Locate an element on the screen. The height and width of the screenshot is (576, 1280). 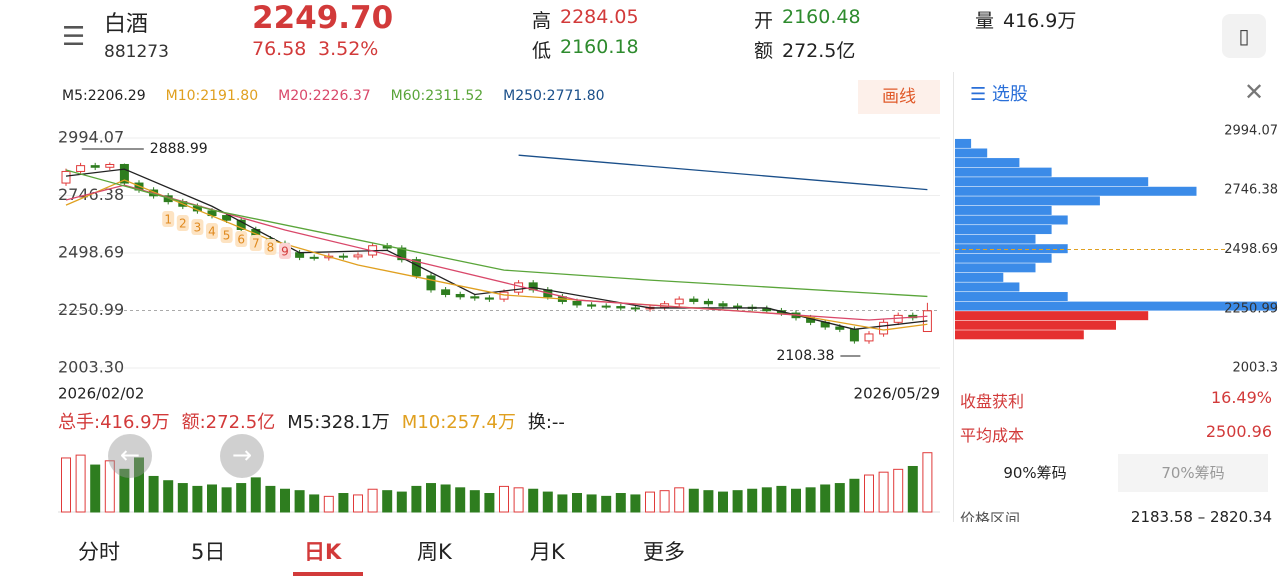
button-label: 画线 is located at coordinates (899, 97).